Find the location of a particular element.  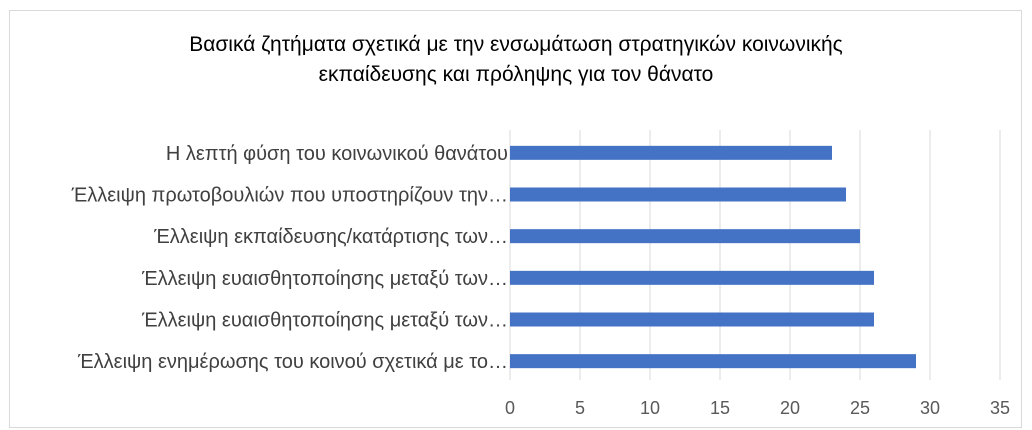

x-tick-label-5: 25 is located at coordinates (860, 408).